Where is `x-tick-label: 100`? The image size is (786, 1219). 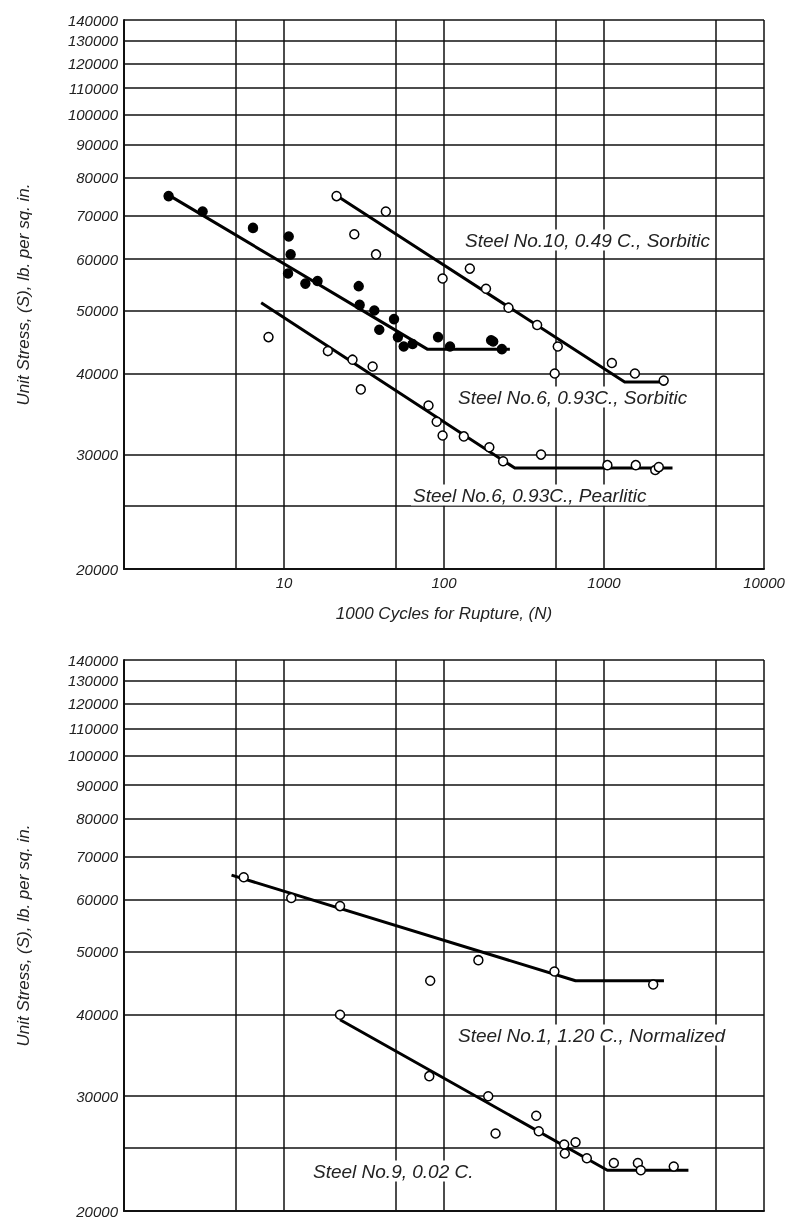
x-tick-label: 100 is located at coordinates (444, 582).